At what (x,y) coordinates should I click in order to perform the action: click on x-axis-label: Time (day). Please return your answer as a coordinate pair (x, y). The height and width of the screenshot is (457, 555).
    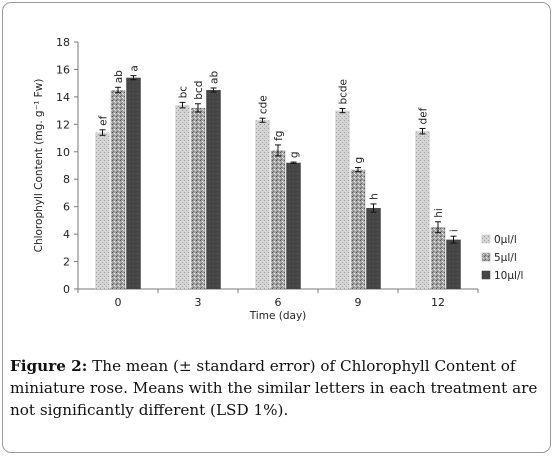
    Looking at the image, I should click on (278, 316).